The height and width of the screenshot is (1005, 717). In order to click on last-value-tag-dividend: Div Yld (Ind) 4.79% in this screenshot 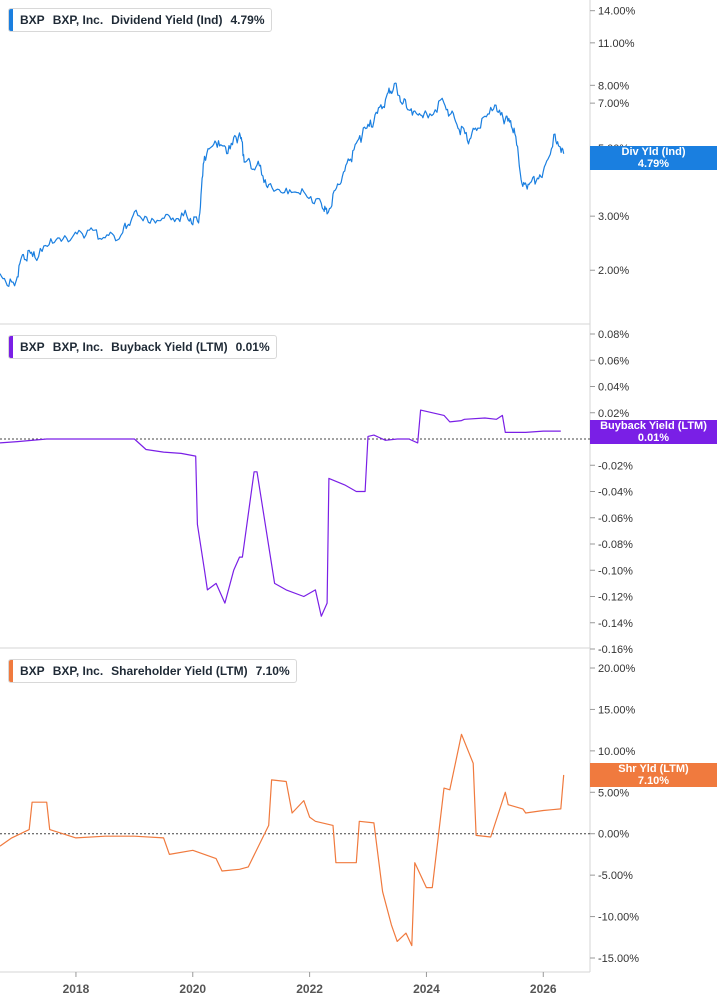, I will do `click(653, 158)`.